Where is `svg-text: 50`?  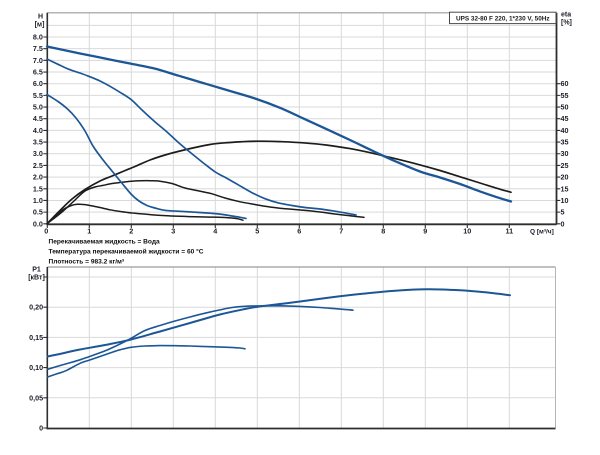
svg-text: 50 is located at coordinates (565, 107).